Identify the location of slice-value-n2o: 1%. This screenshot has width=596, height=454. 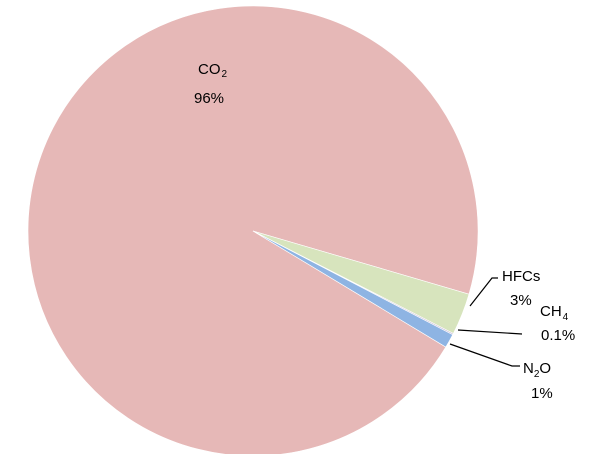
(542, 393).